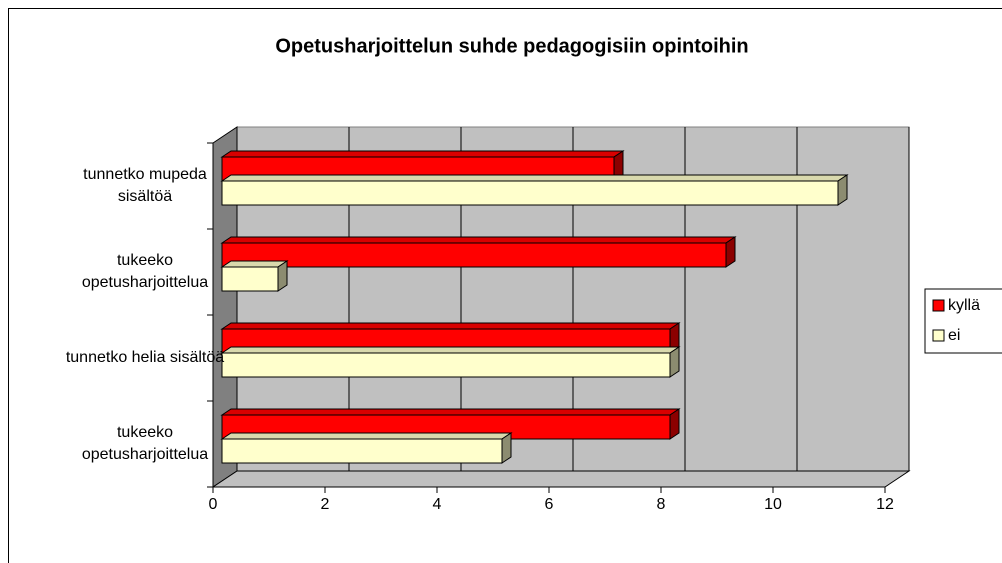  Describe the element at coordinates (885, 504) in the screenshot. I see `x-tick-label: 12` at that location.